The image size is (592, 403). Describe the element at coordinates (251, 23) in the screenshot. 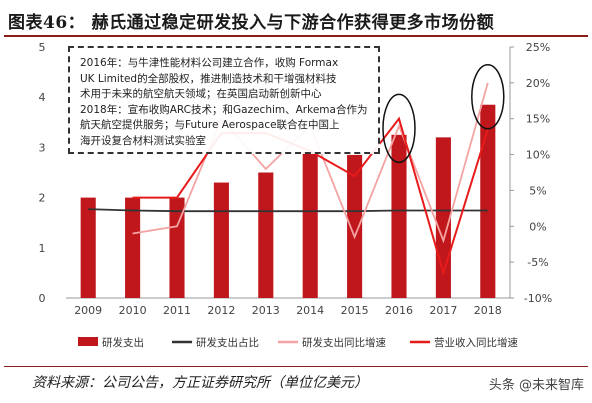

I see `figure-title: 图表46： 赫氏通过稳定研发投入与下游合作获得更多市场份额` at that location.